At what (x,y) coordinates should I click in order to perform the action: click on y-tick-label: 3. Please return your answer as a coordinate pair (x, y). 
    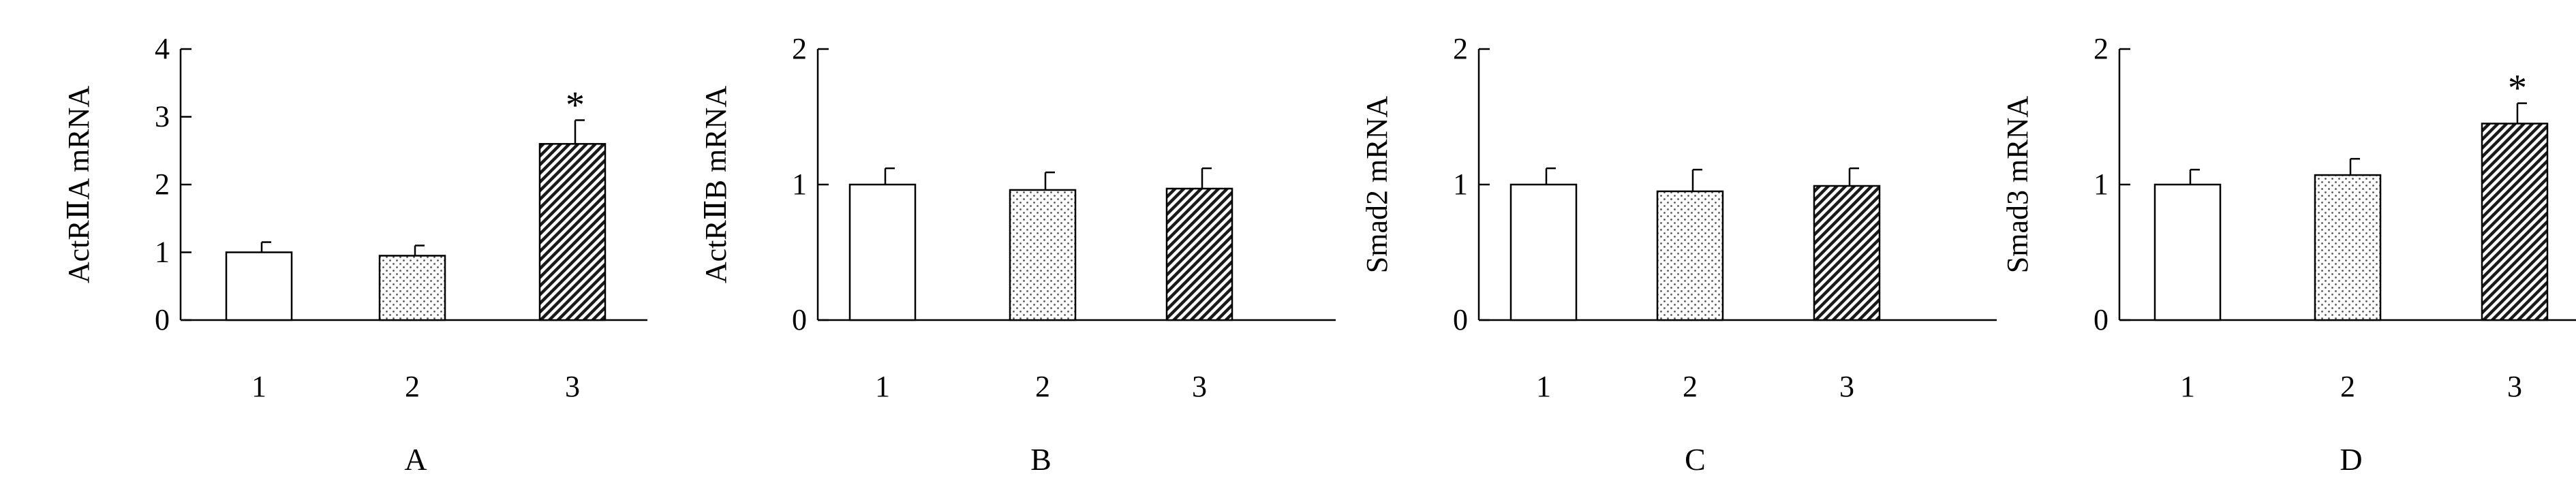
    Looking at the image, I should click on (162, 117).